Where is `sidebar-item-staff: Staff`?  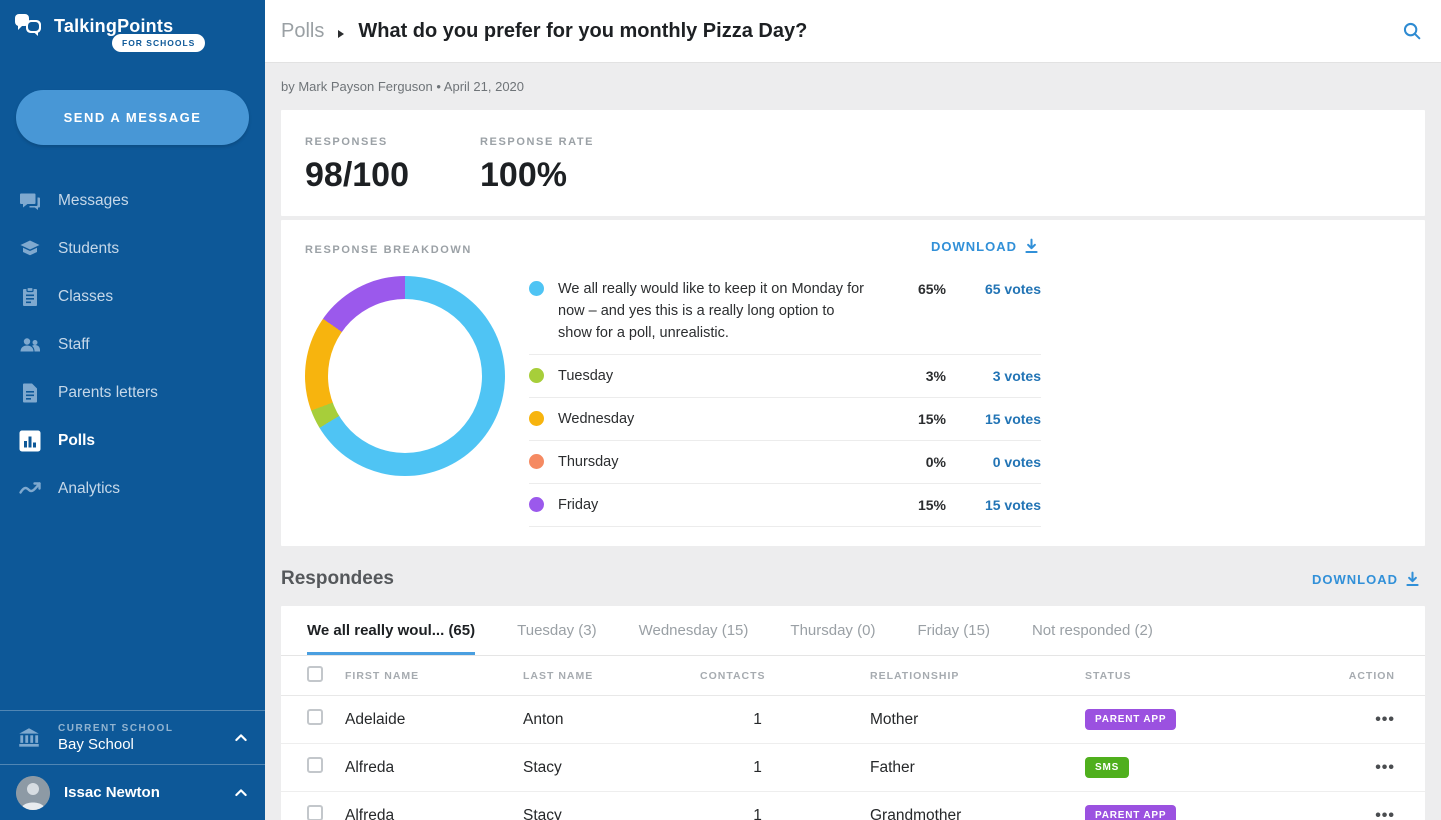 sidebar-item-staff: Staff is located at coordinates (132, 345).